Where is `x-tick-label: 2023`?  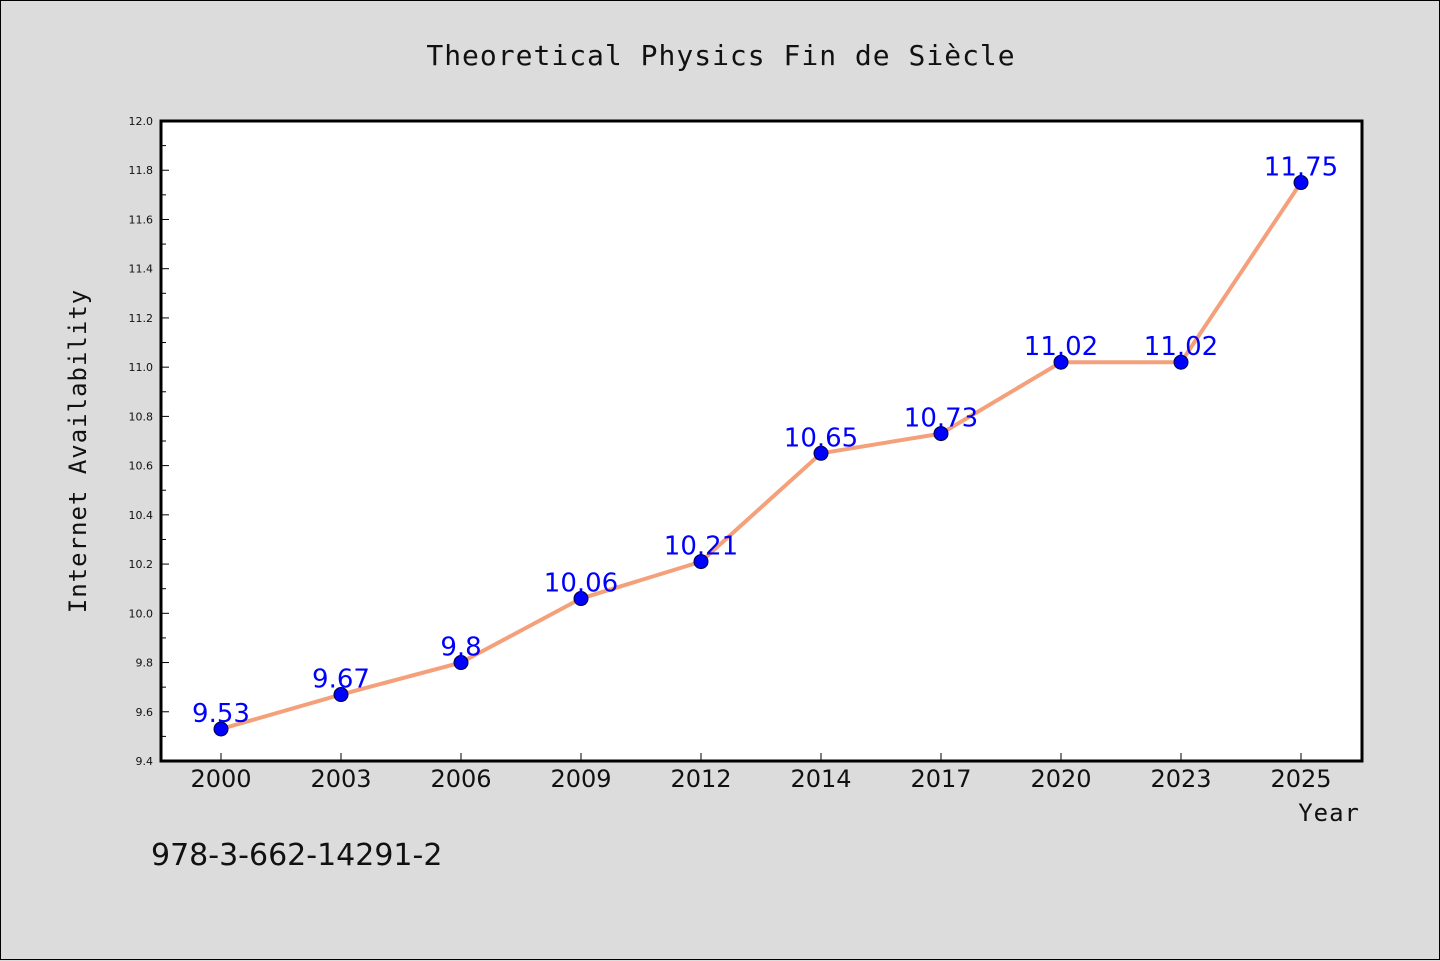 x-tick-label: 2023 is located at coordinates (1180, 779).